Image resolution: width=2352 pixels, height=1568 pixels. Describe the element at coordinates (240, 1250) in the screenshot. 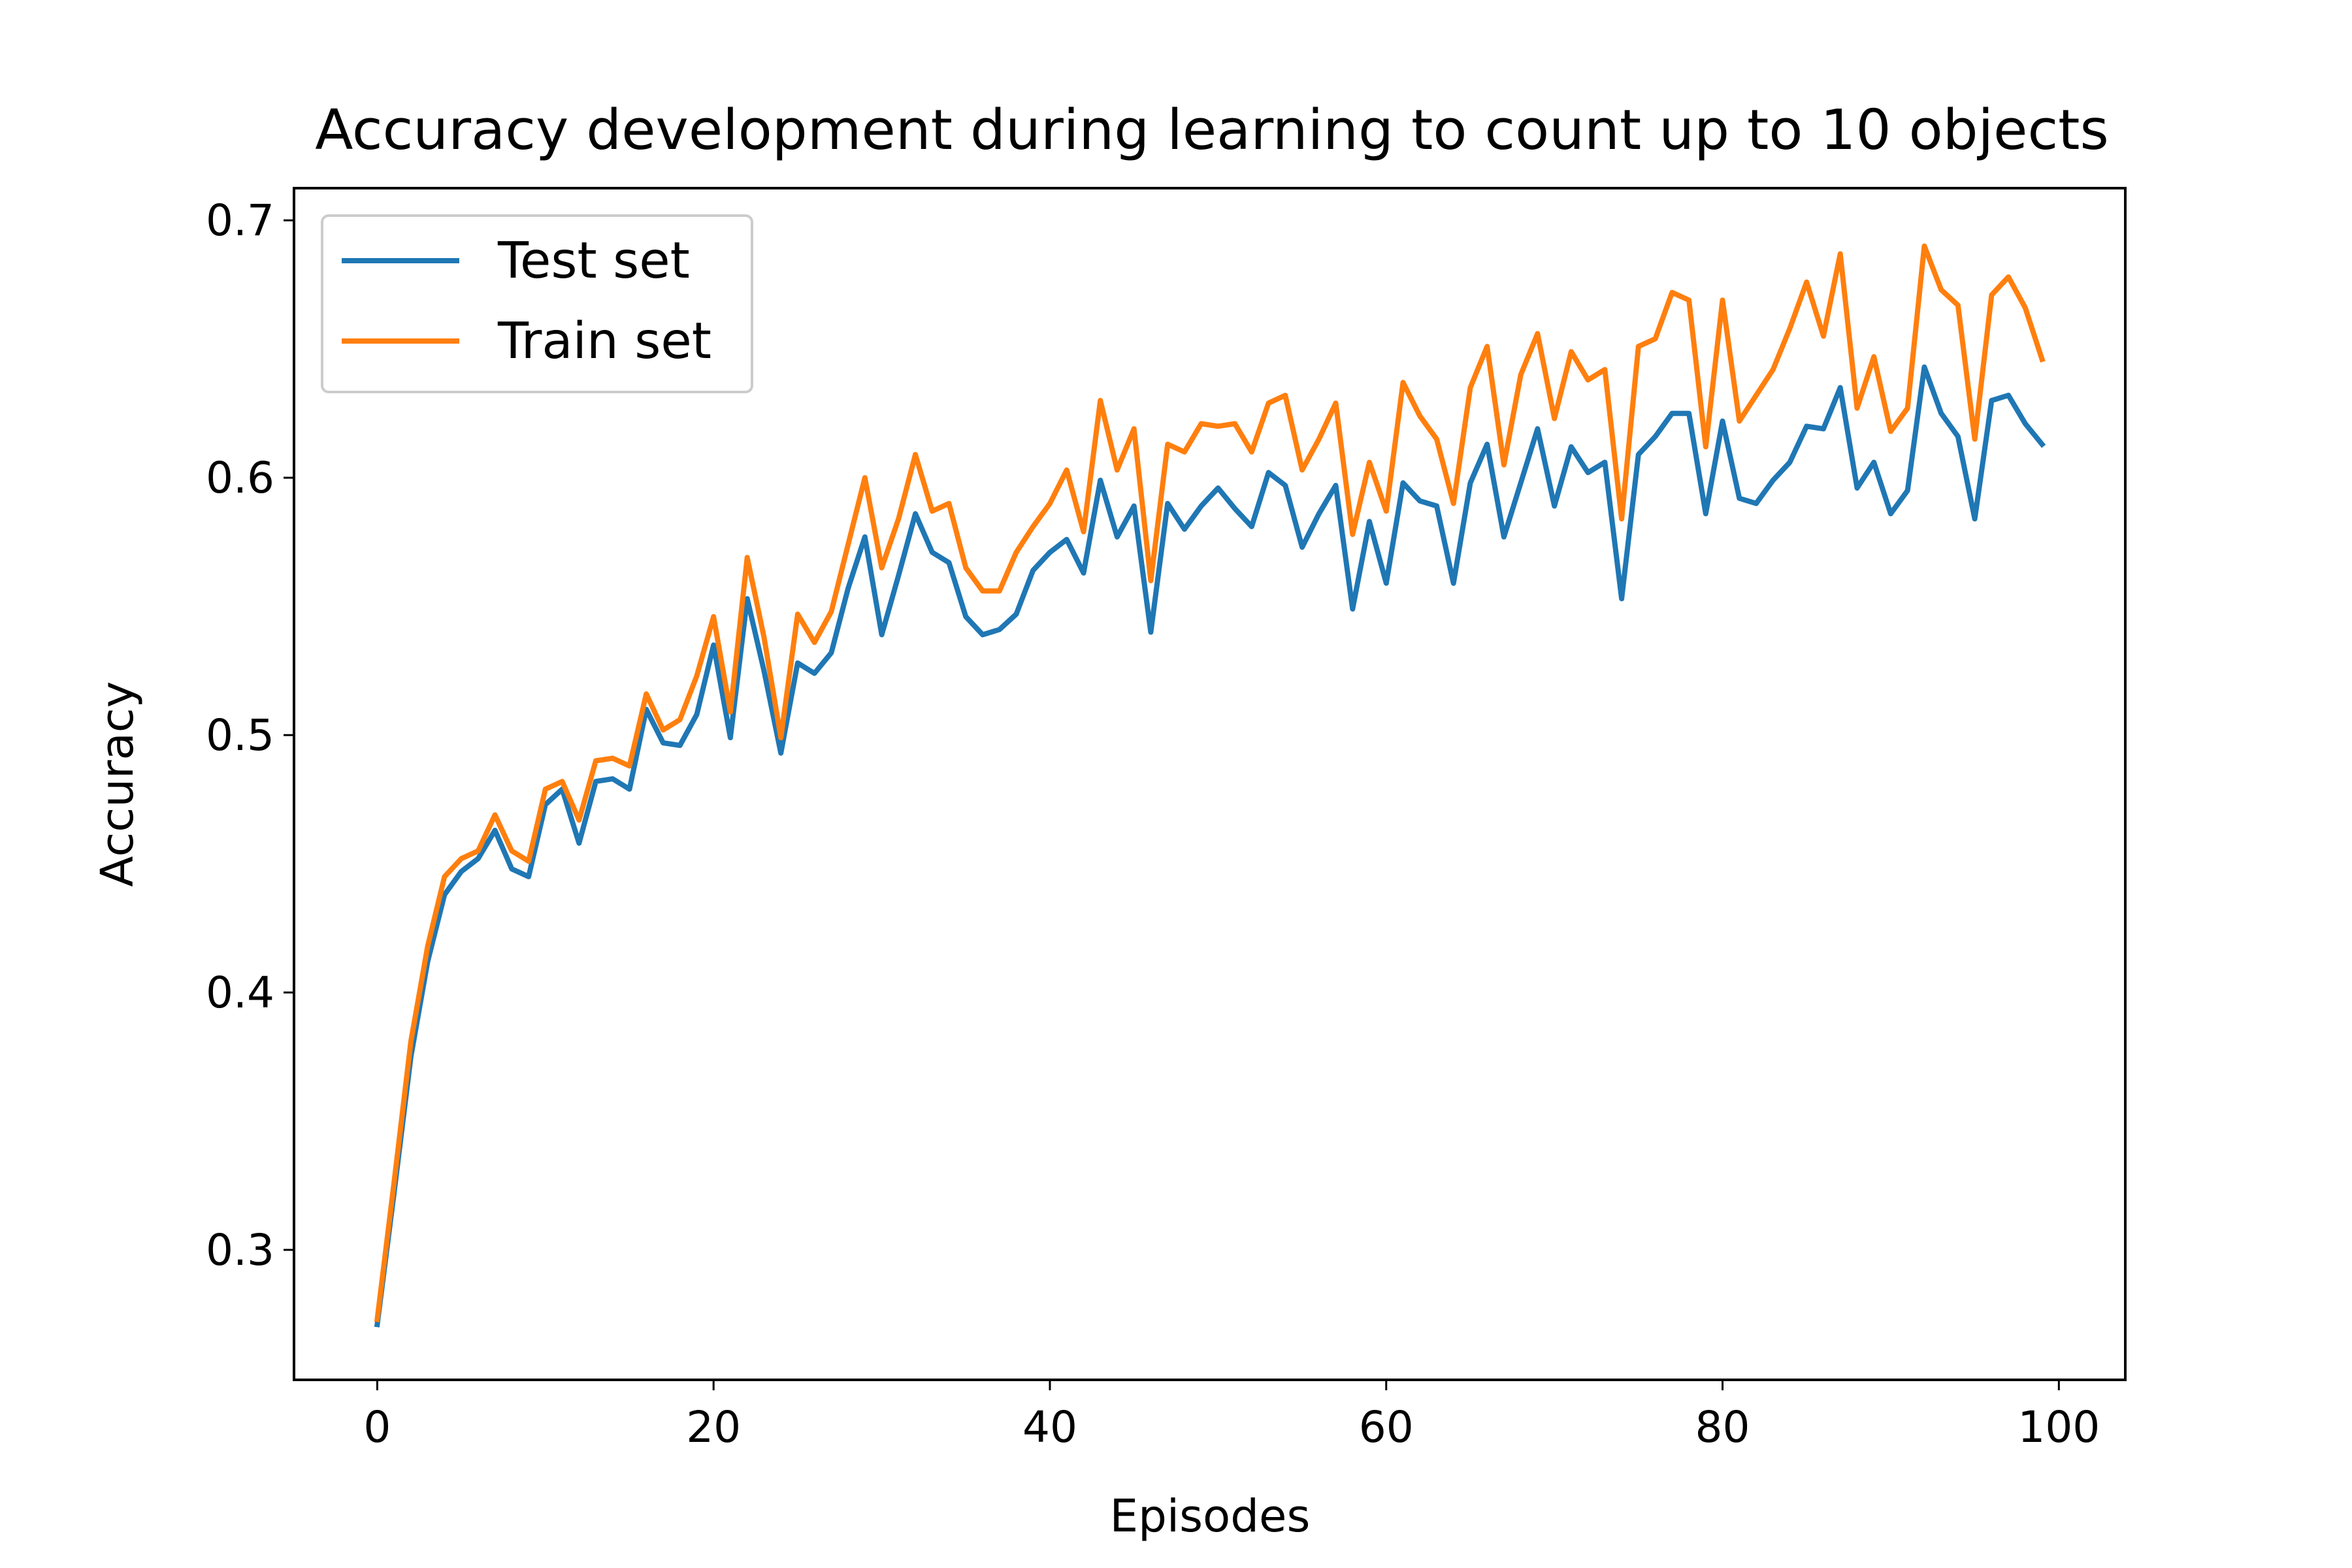

I see `y-tick-label: 0.3` at that location.